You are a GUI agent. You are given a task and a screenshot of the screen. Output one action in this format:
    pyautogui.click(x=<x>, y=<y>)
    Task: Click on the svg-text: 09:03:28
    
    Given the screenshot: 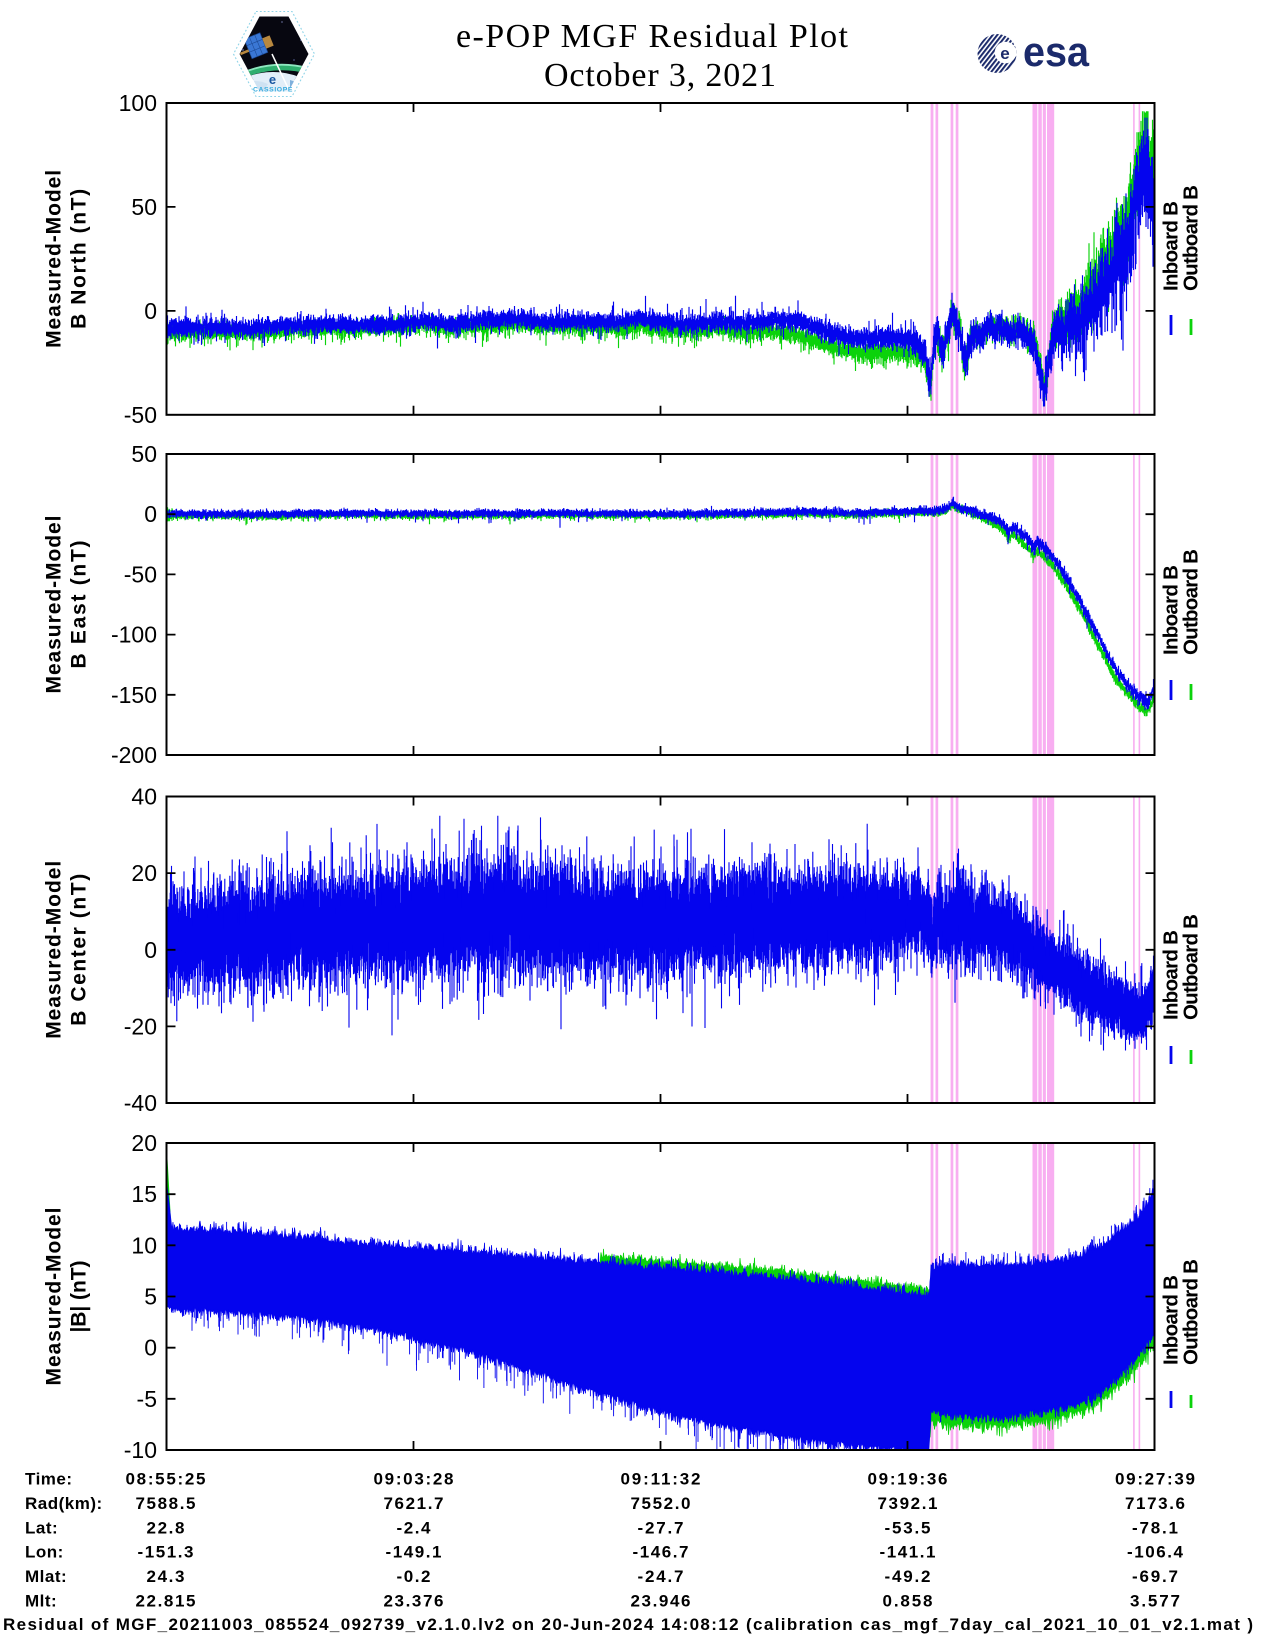 What is the action you would take?
    pyautogui.click(x=414, y=1479)
    